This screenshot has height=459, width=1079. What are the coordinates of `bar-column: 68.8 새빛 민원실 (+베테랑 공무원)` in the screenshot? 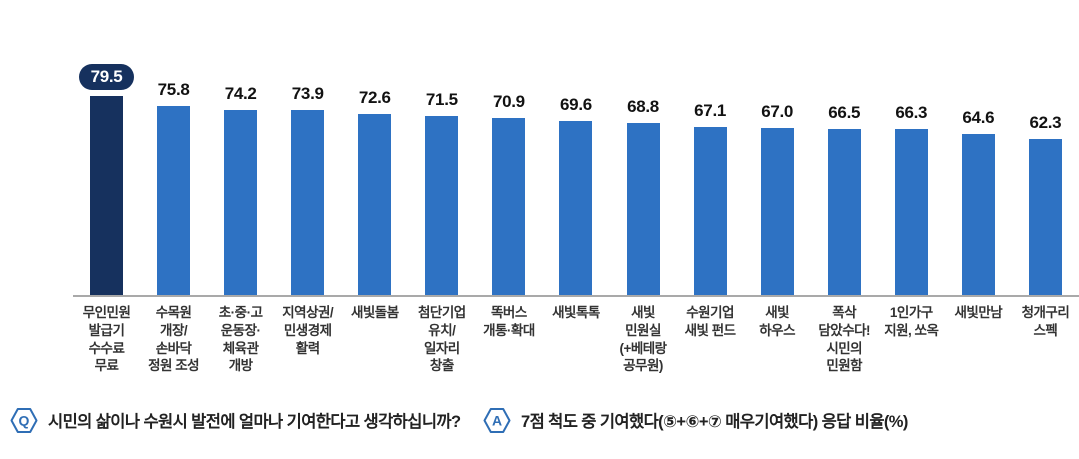 It's located at (643, 216).